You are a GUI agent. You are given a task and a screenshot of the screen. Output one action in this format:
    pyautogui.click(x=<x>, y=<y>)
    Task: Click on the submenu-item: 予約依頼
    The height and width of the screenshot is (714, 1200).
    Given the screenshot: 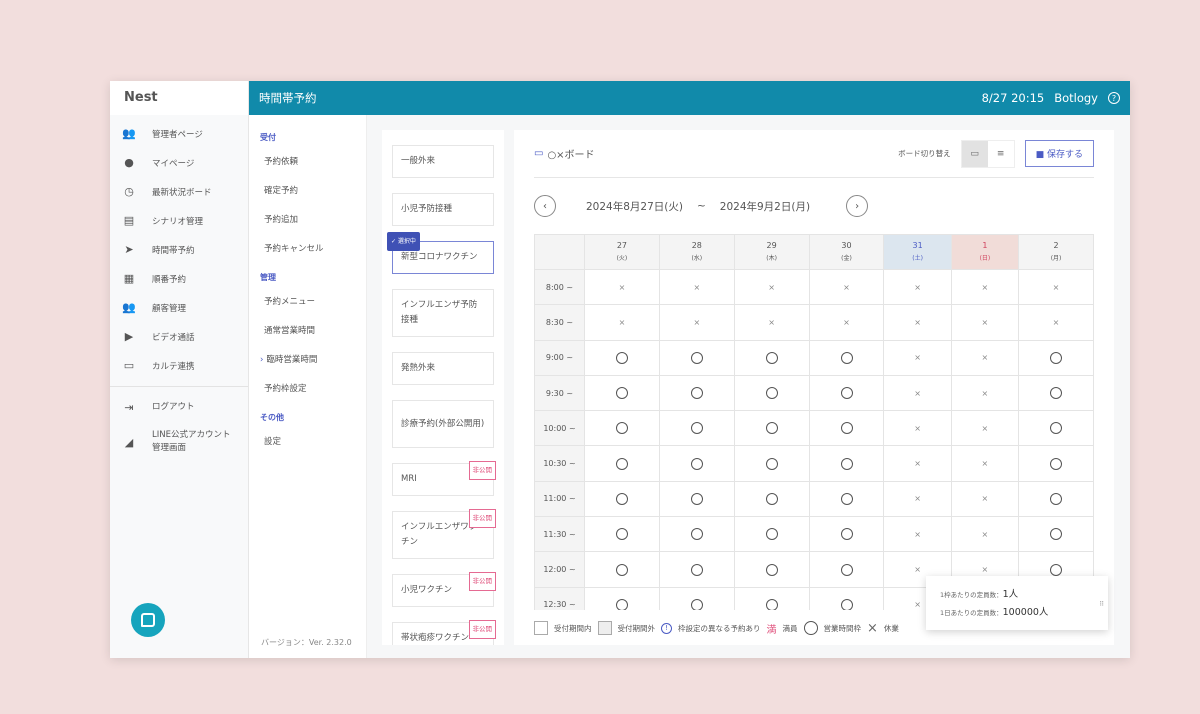 What is the action you would take?
    pyautogui.click(x=307, y=169)
    